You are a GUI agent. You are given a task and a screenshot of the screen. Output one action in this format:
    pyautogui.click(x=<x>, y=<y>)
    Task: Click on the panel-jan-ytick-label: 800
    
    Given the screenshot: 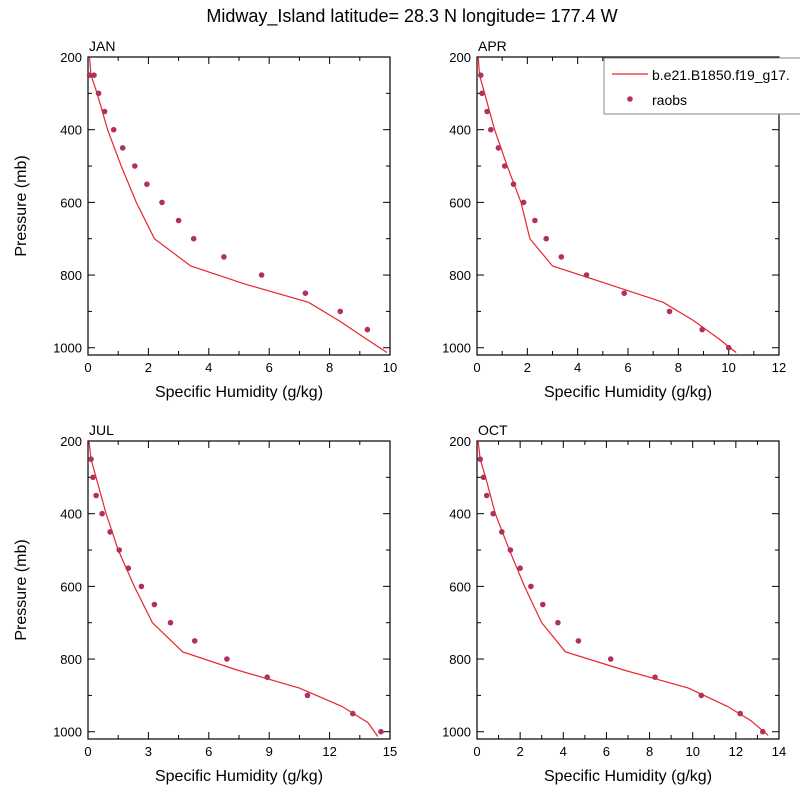 What is the action you would take?
    pyautogui.click(x=71, y=275)
    